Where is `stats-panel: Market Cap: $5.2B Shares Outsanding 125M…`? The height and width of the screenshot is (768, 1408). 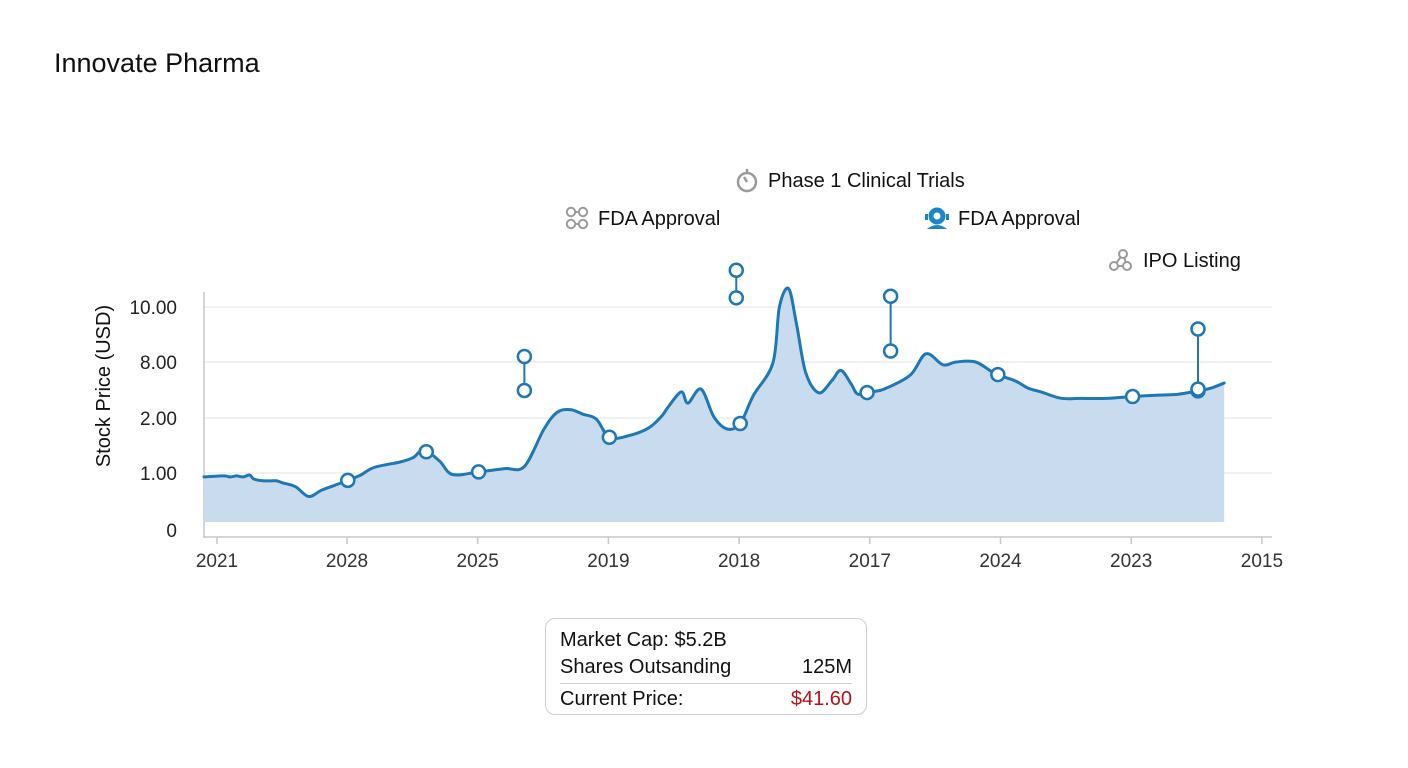
stats-panel: Market Cap: $5.2B Shares Outsanding 125M… is located at coordinates (706, 666).